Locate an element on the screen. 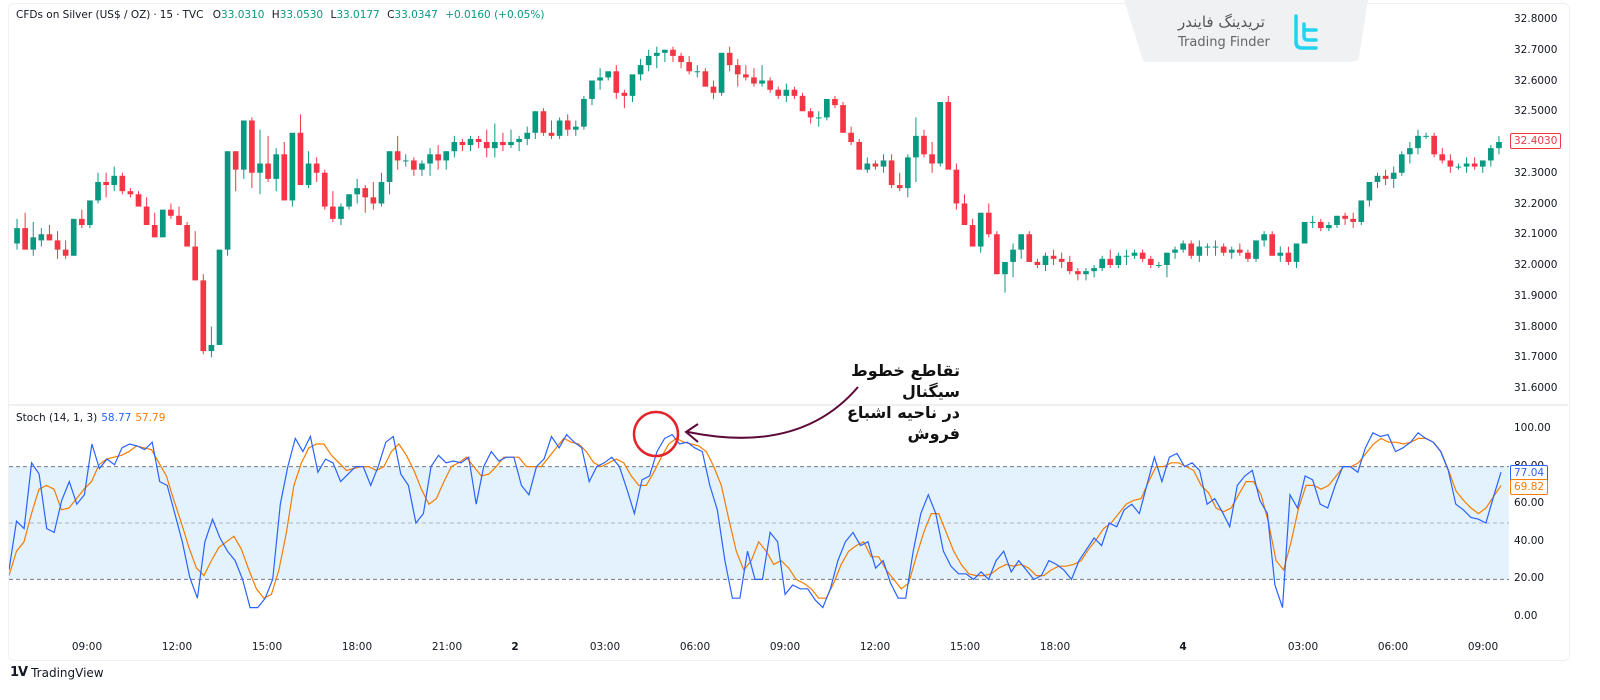 Image resolution: width=1600 pixels, height=700 pixels. price-axis-label: 32.8000 is located at coordinates (1536, 19).